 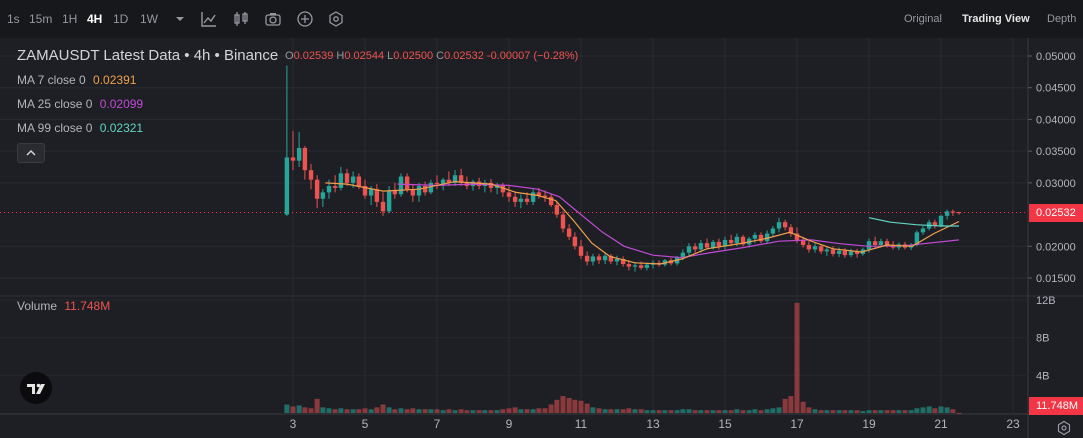 What do you see at coordinates (913, 222) in the screenshot?
I see `ma99-line` at bounding box center [913, 222].